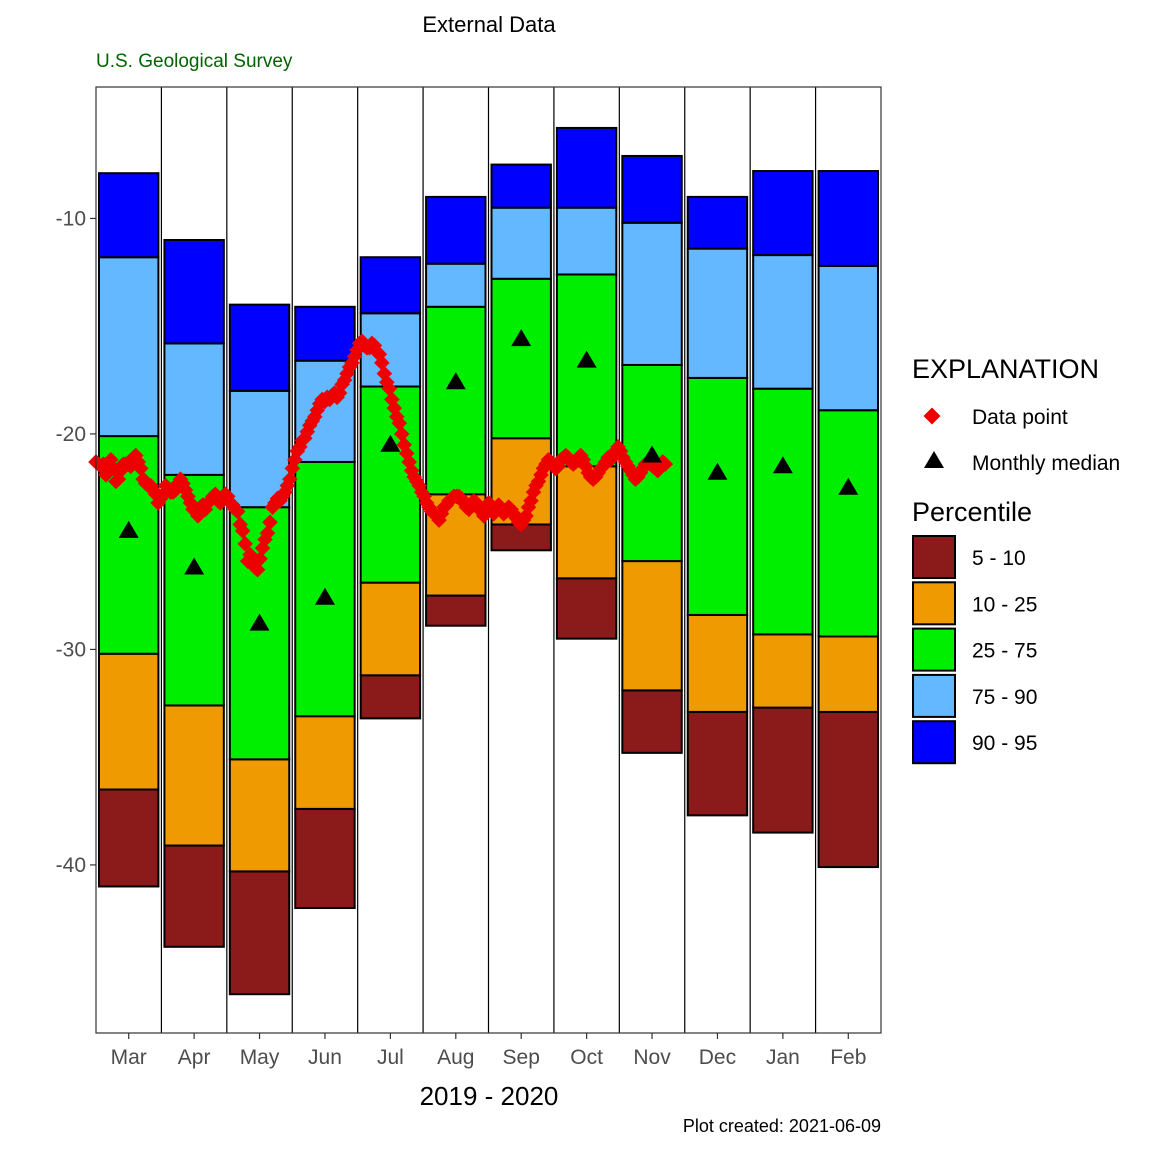  Describe the element at coordinates (652, 454) in the screenshot. I see `median-marker-nov` at that location.